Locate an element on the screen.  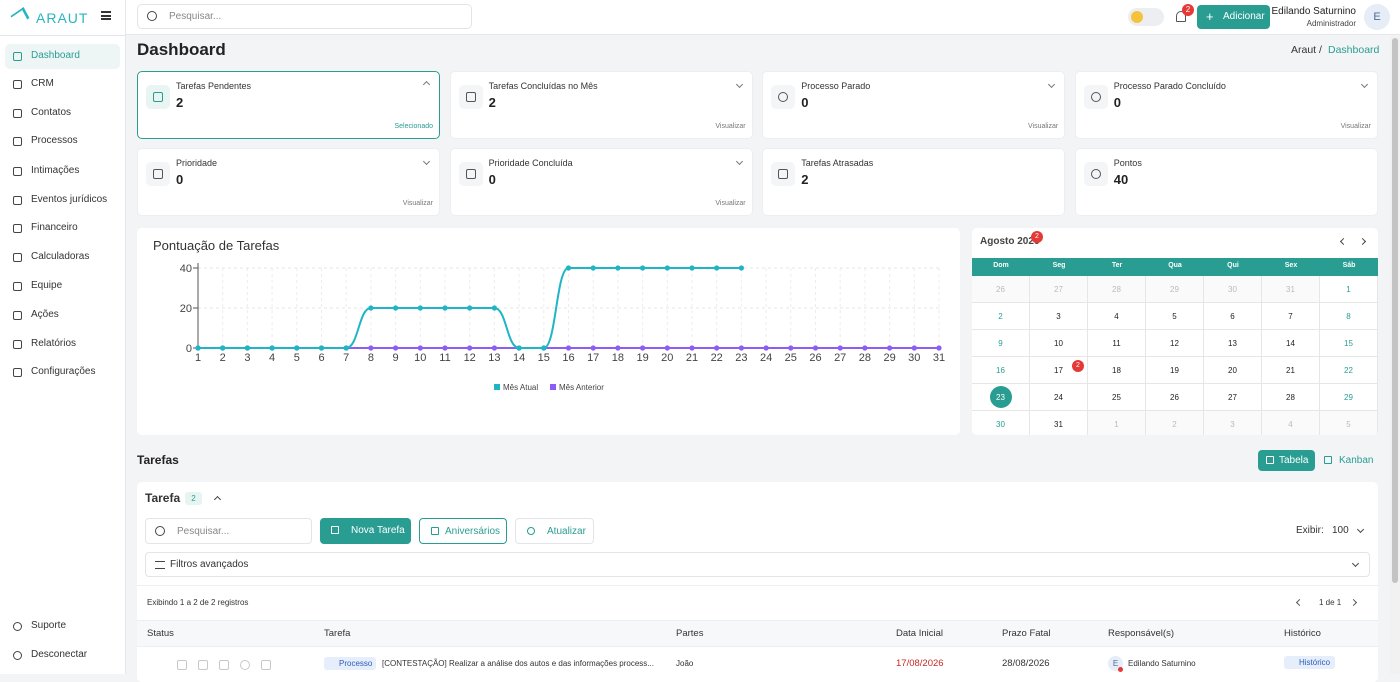
sidebar-item: Calculadoras is located at coordinates (62, 257).